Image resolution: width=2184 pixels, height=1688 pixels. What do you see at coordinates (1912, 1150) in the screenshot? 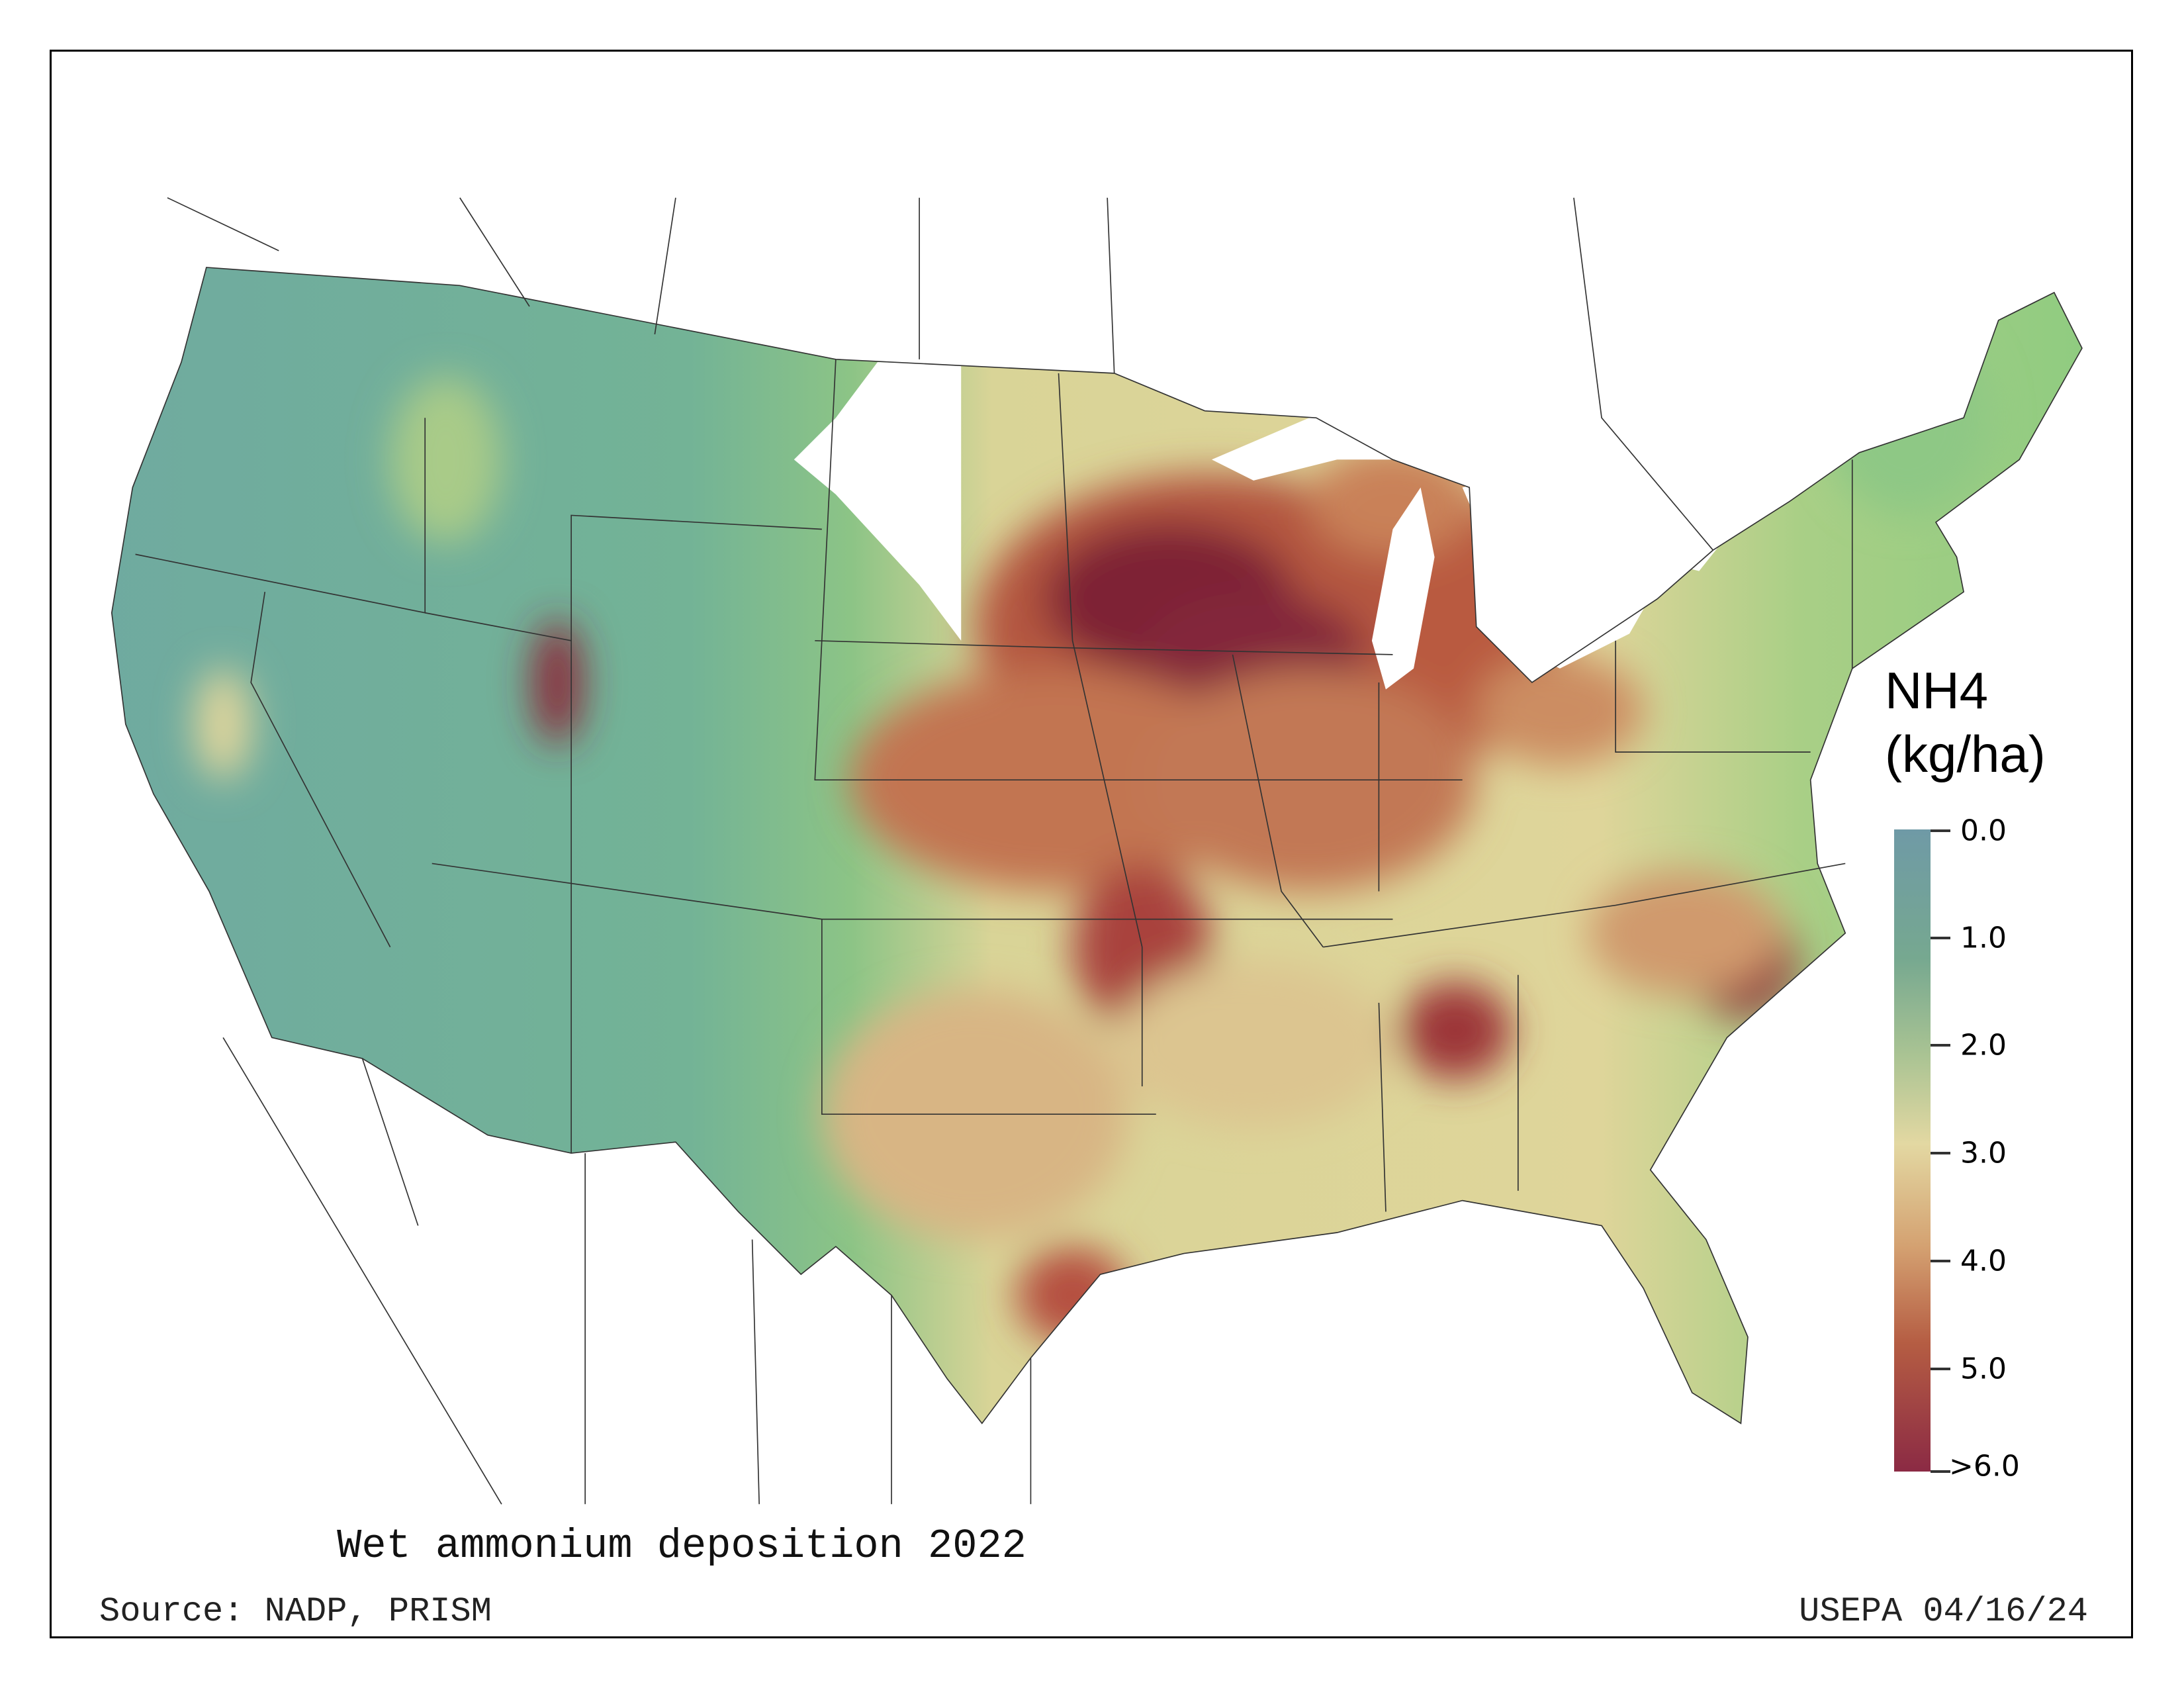
I see `color-bar` at bounding box center [1912, 1150].